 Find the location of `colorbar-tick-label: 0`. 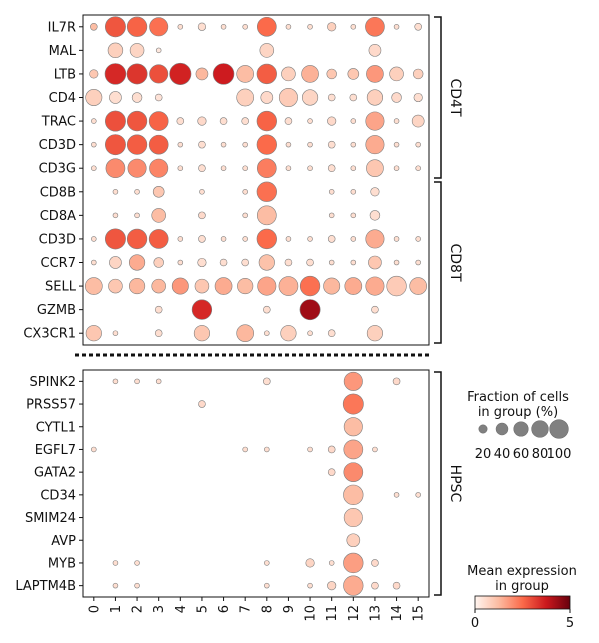

colorbar-tick-label: 0 is located at coordinates (475, 623).